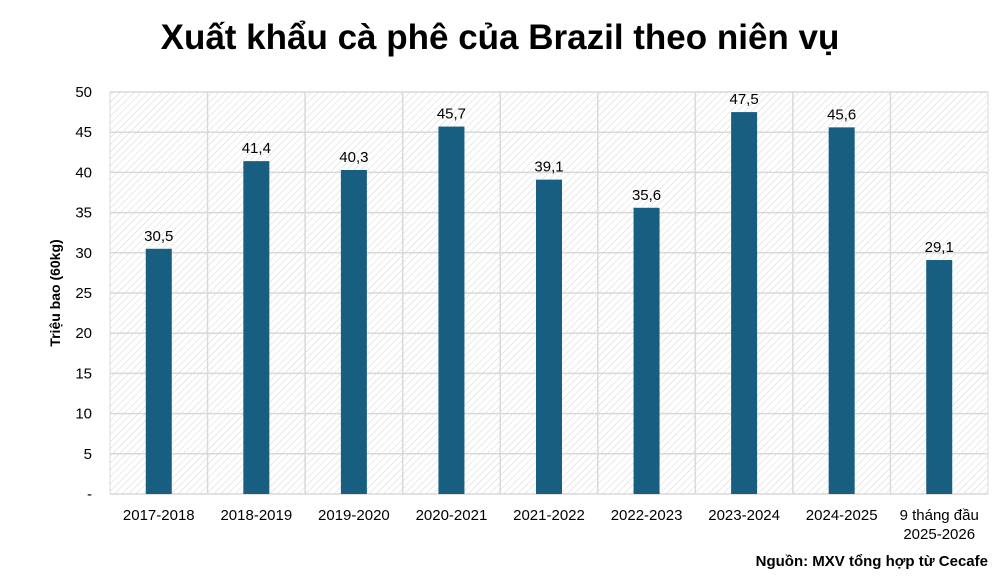 The width and height of the screenshot is (1000, 584). Describe the element at coordinates (83, 414) in the screenshot. I see `y-tick-label: 10` at that location.